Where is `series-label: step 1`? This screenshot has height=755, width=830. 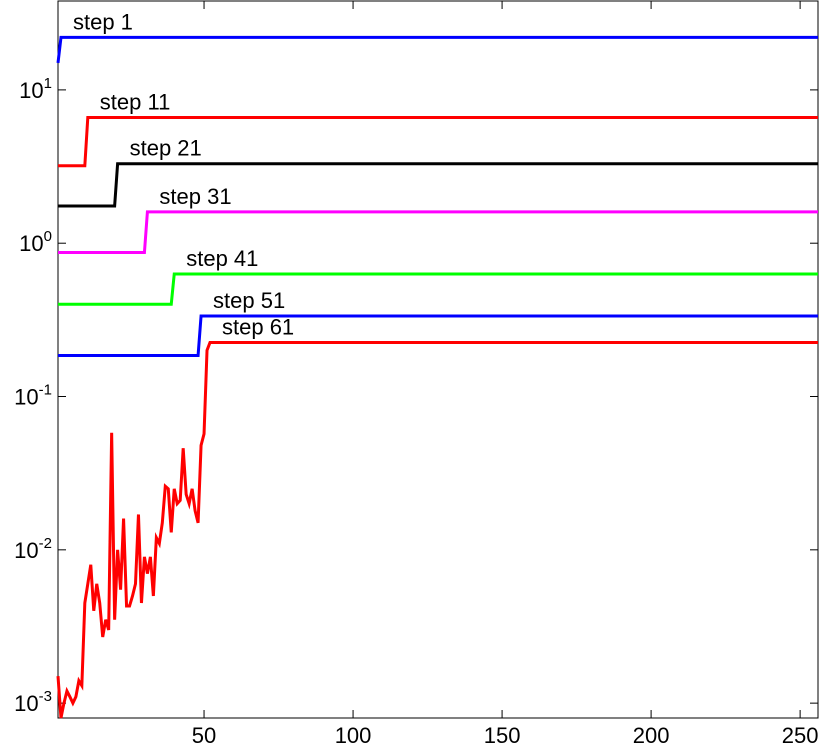 series-label: step 1 is located at coordinates (103, 21).